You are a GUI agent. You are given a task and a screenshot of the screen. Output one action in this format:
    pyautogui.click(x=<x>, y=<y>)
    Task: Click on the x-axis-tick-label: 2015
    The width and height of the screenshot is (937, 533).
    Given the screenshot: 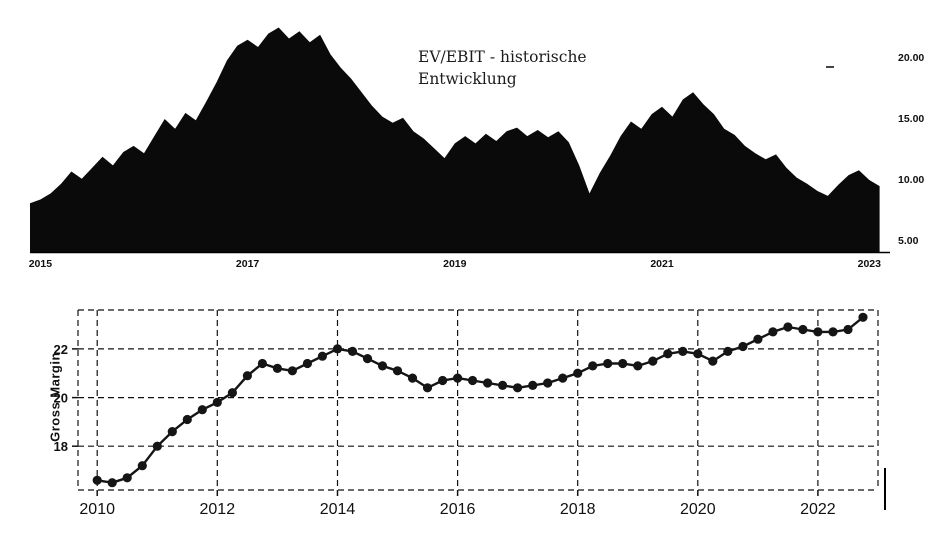 What is the action you would take?
    pyautogui.click(x=41, y=264)
    